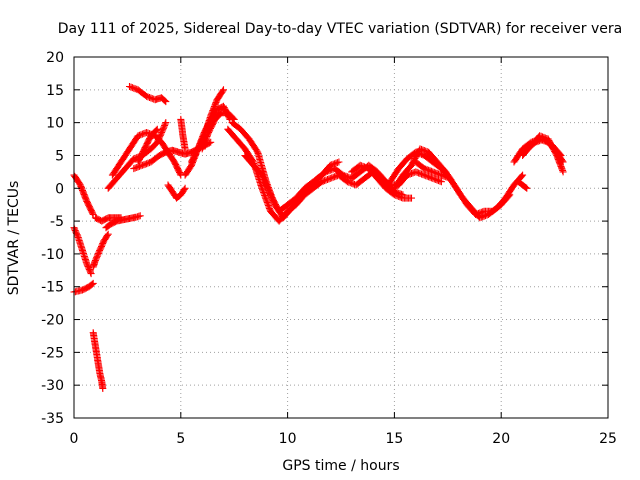 Image resolution: width=640 pixels, height=480 pixels. I want to click on y-tick-label: 20, so click(55, 58).